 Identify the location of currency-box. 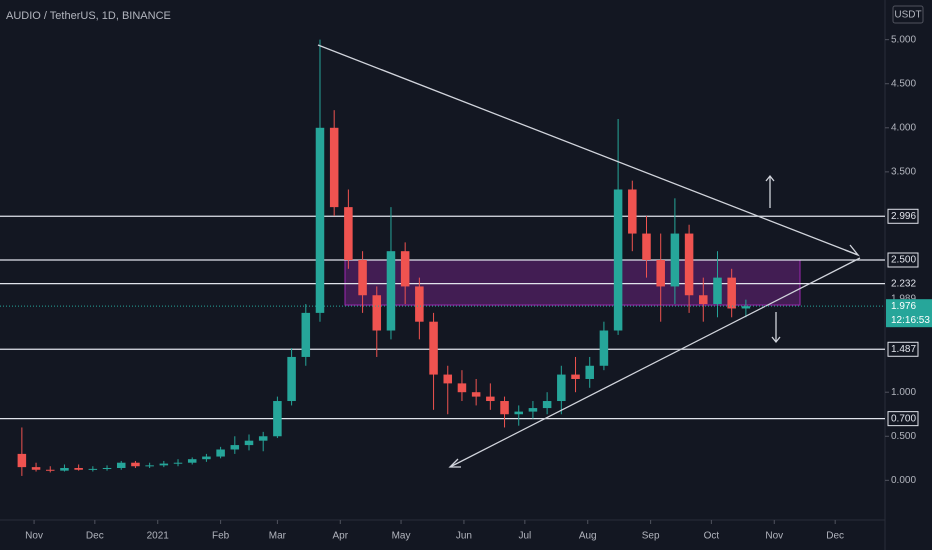
(908, 14).